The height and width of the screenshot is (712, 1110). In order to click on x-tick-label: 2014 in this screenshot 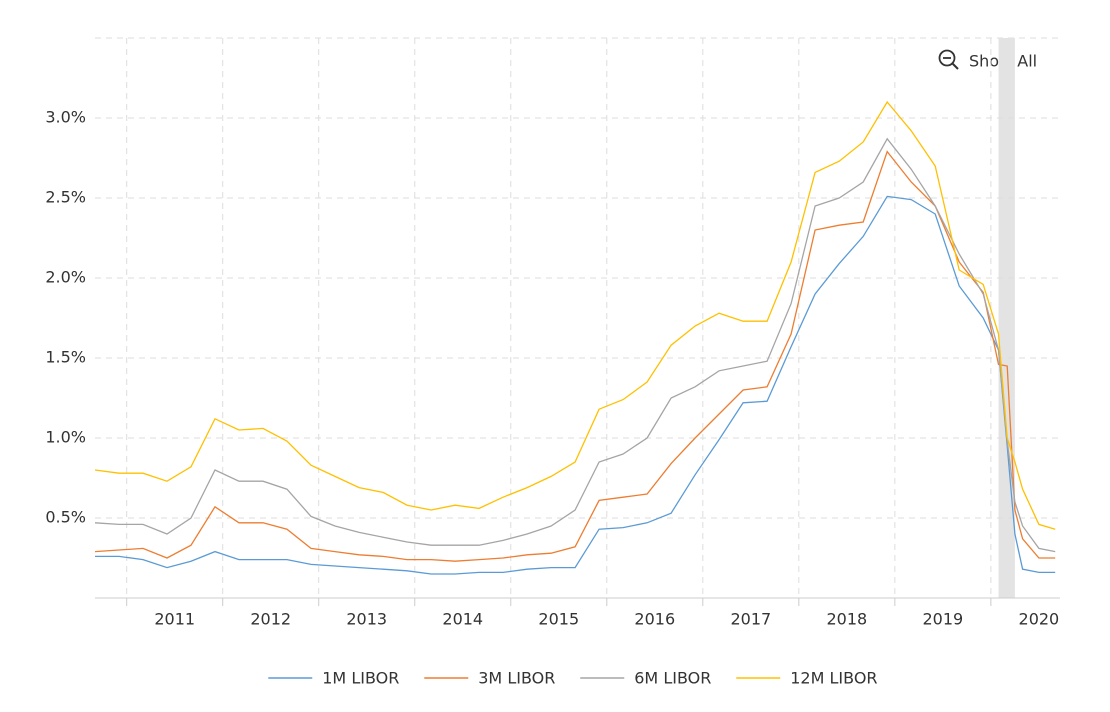, I will do `click(462, 619)`.